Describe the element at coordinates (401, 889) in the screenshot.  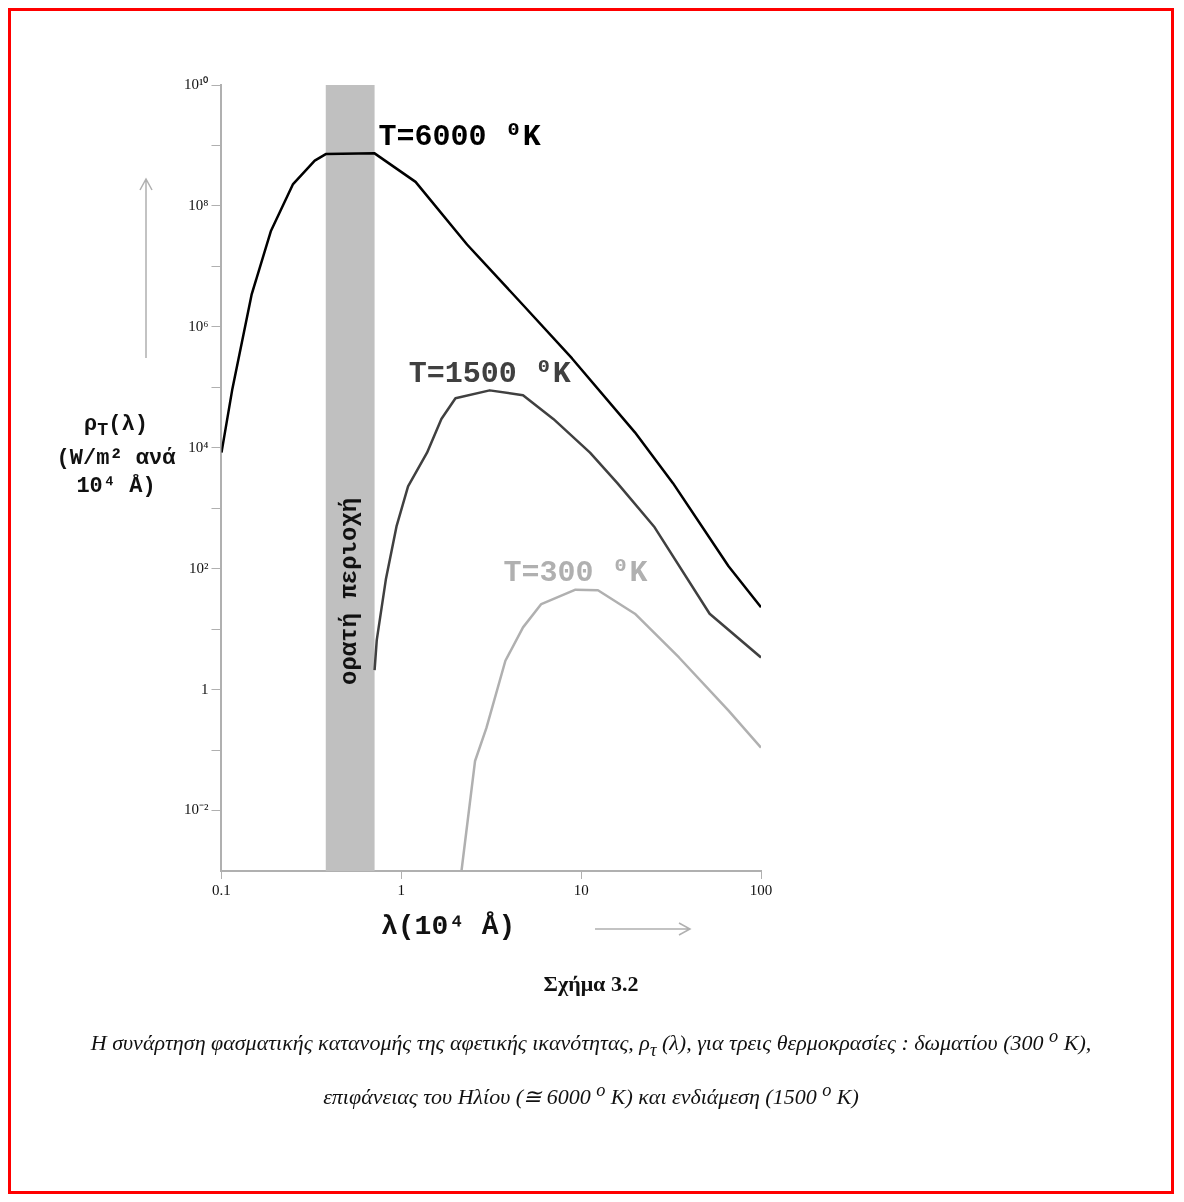
I see `x-tick-label: 1` at that location.